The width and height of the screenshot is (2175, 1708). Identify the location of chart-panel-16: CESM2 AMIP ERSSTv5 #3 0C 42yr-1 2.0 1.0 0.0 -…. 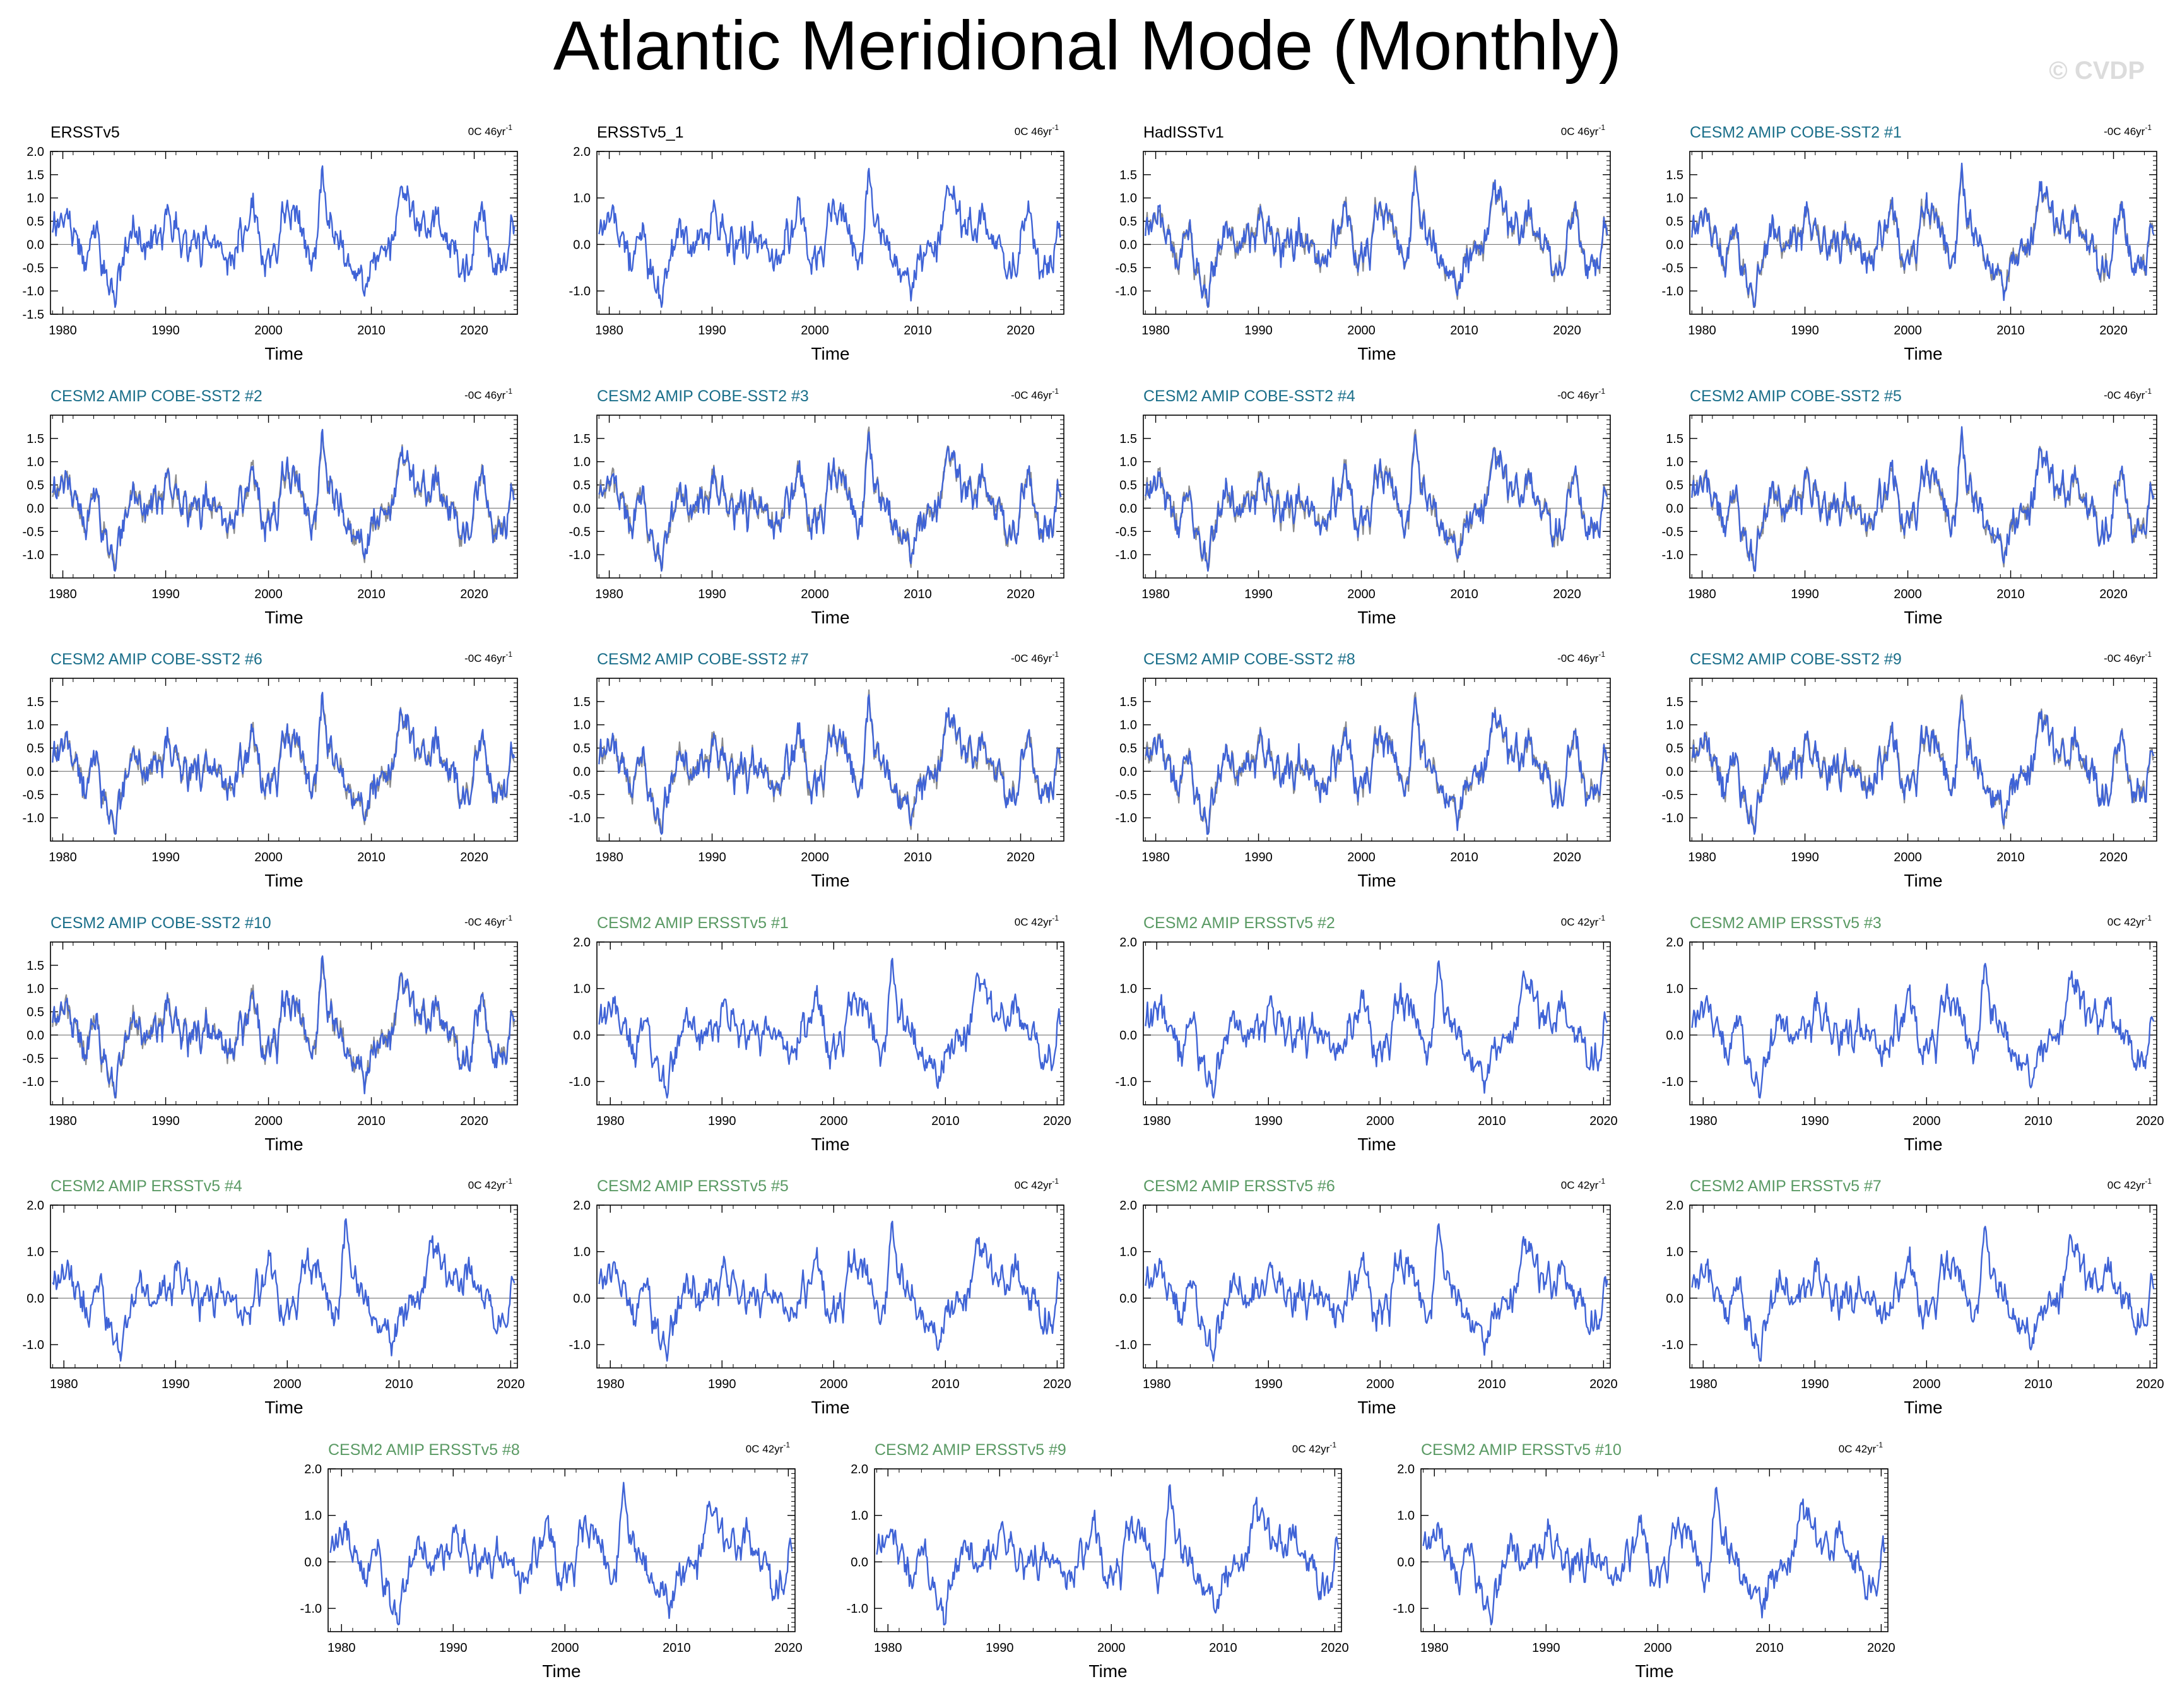
(1913, 1034).